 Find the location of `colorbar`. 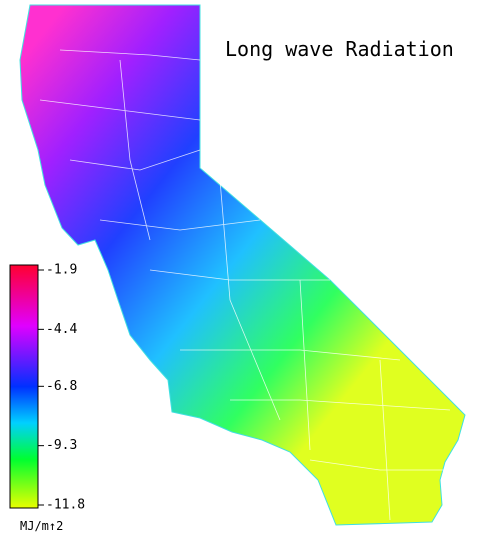

colorbar is located at coordinates (24, 386).